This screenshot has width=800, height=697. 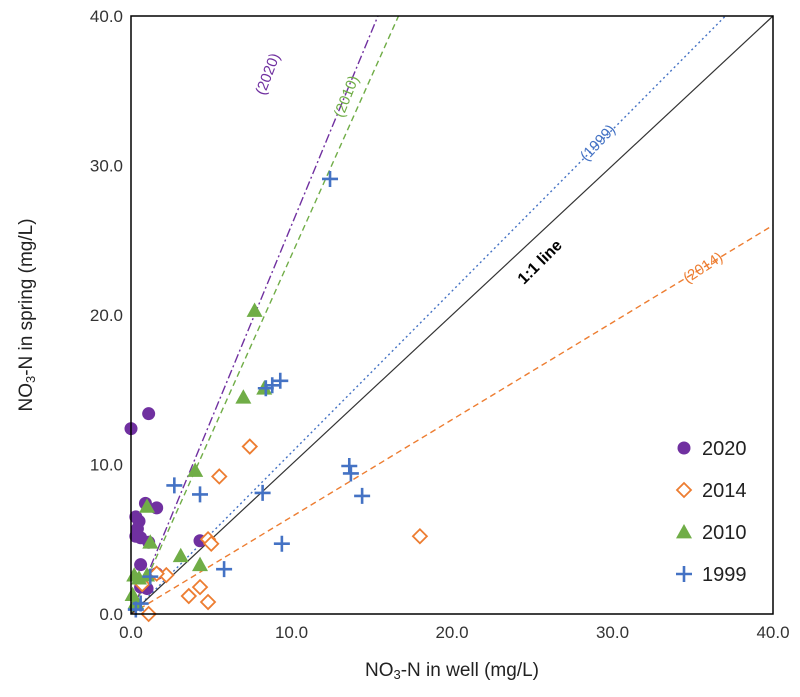 I want to click on legend-item-1999: 1999, so click(x=711, y=575).